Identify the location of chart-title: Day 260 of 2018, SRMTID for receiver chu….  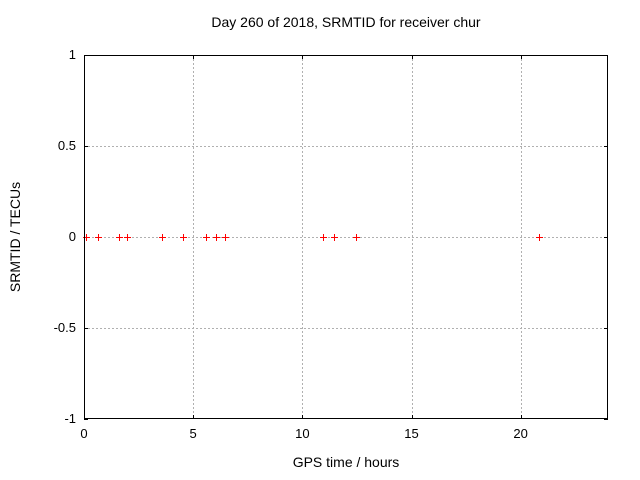
(346, 22).